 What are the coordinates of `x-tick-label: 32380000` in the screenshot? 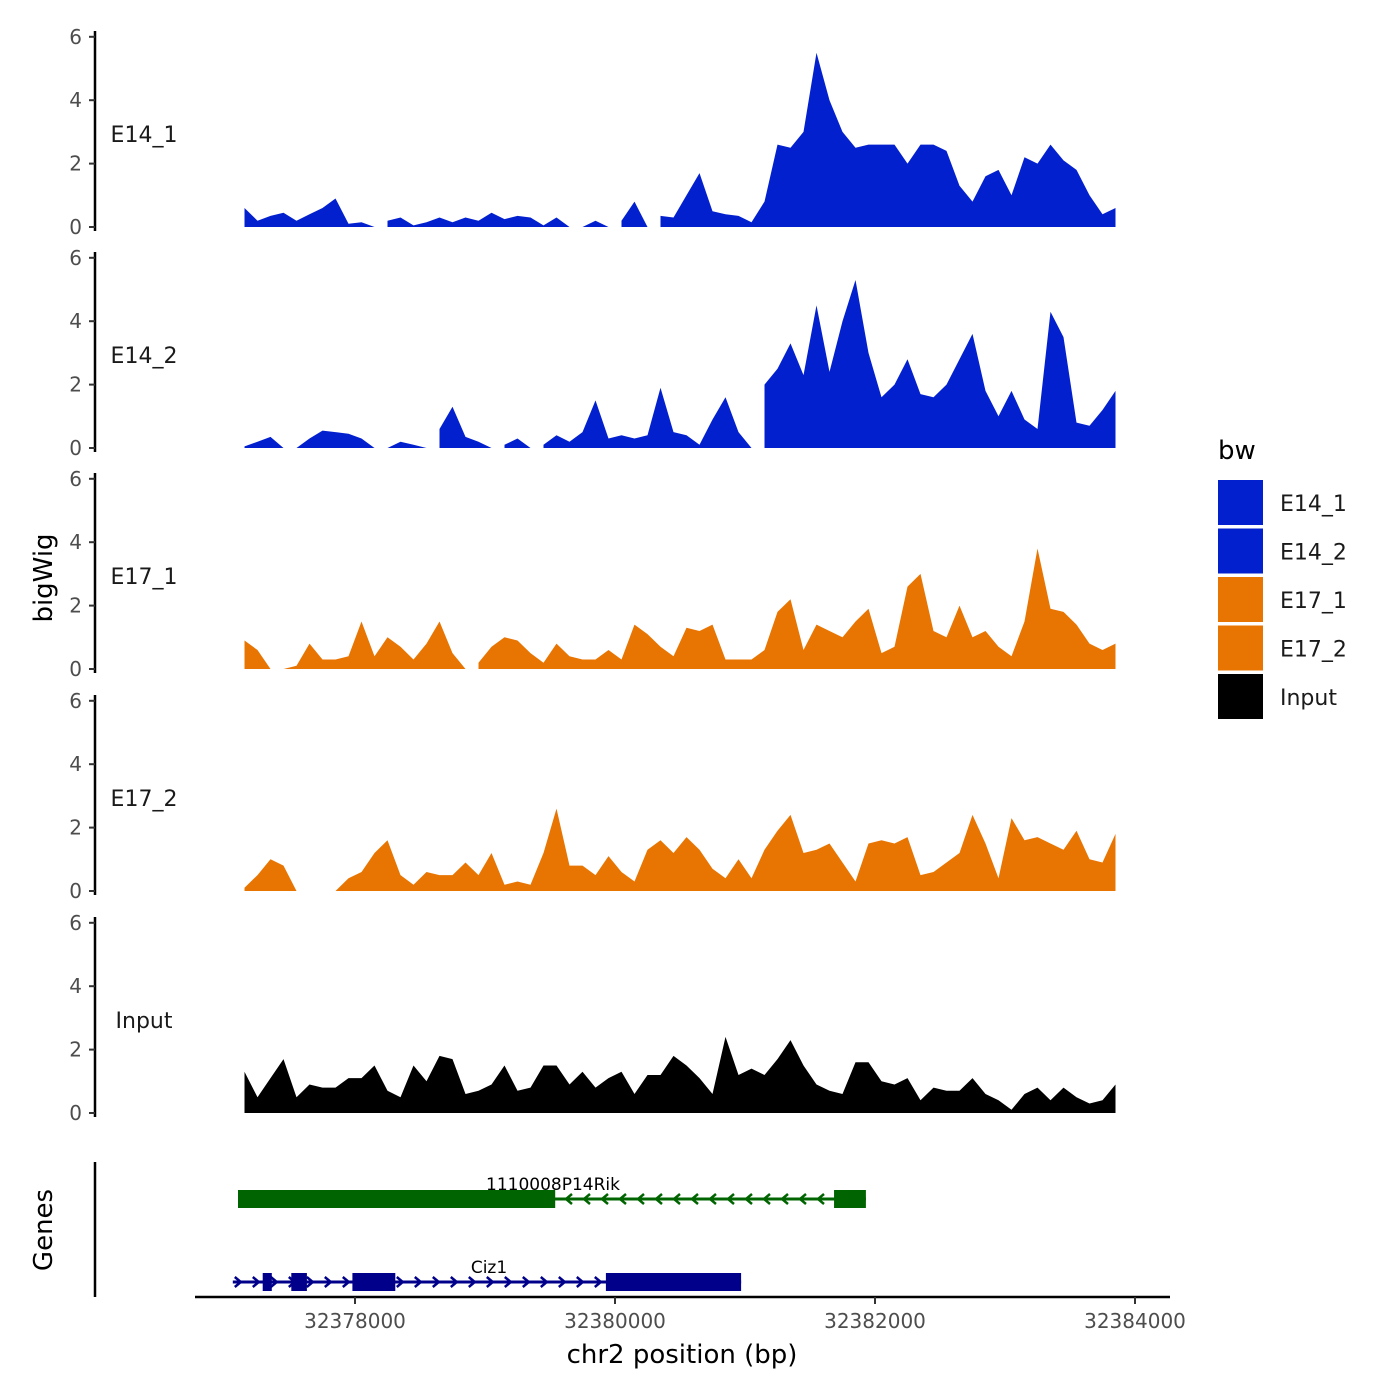 It's located at (615, 1321).